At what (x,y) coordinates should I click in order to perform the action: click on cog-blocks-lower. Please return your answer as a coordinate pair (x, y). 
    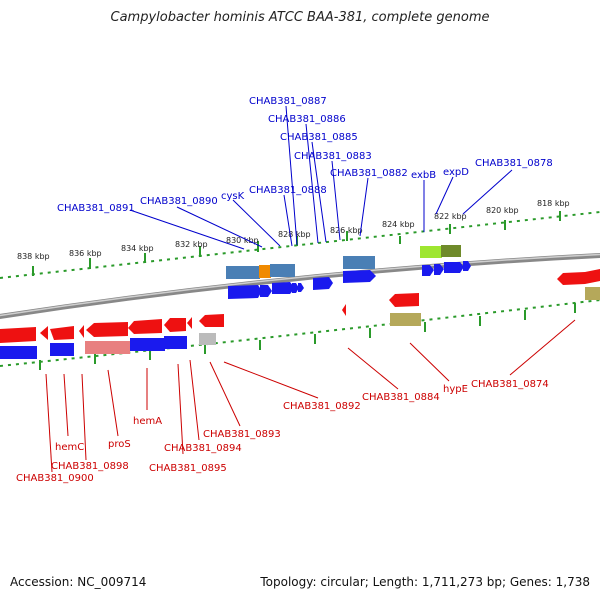
    Looking at the image, I should click on (300, 323).